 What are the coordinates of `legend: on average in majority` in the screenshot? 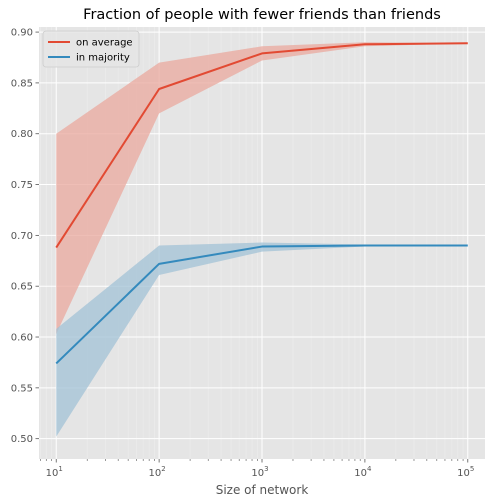 It's located at (91, 49).